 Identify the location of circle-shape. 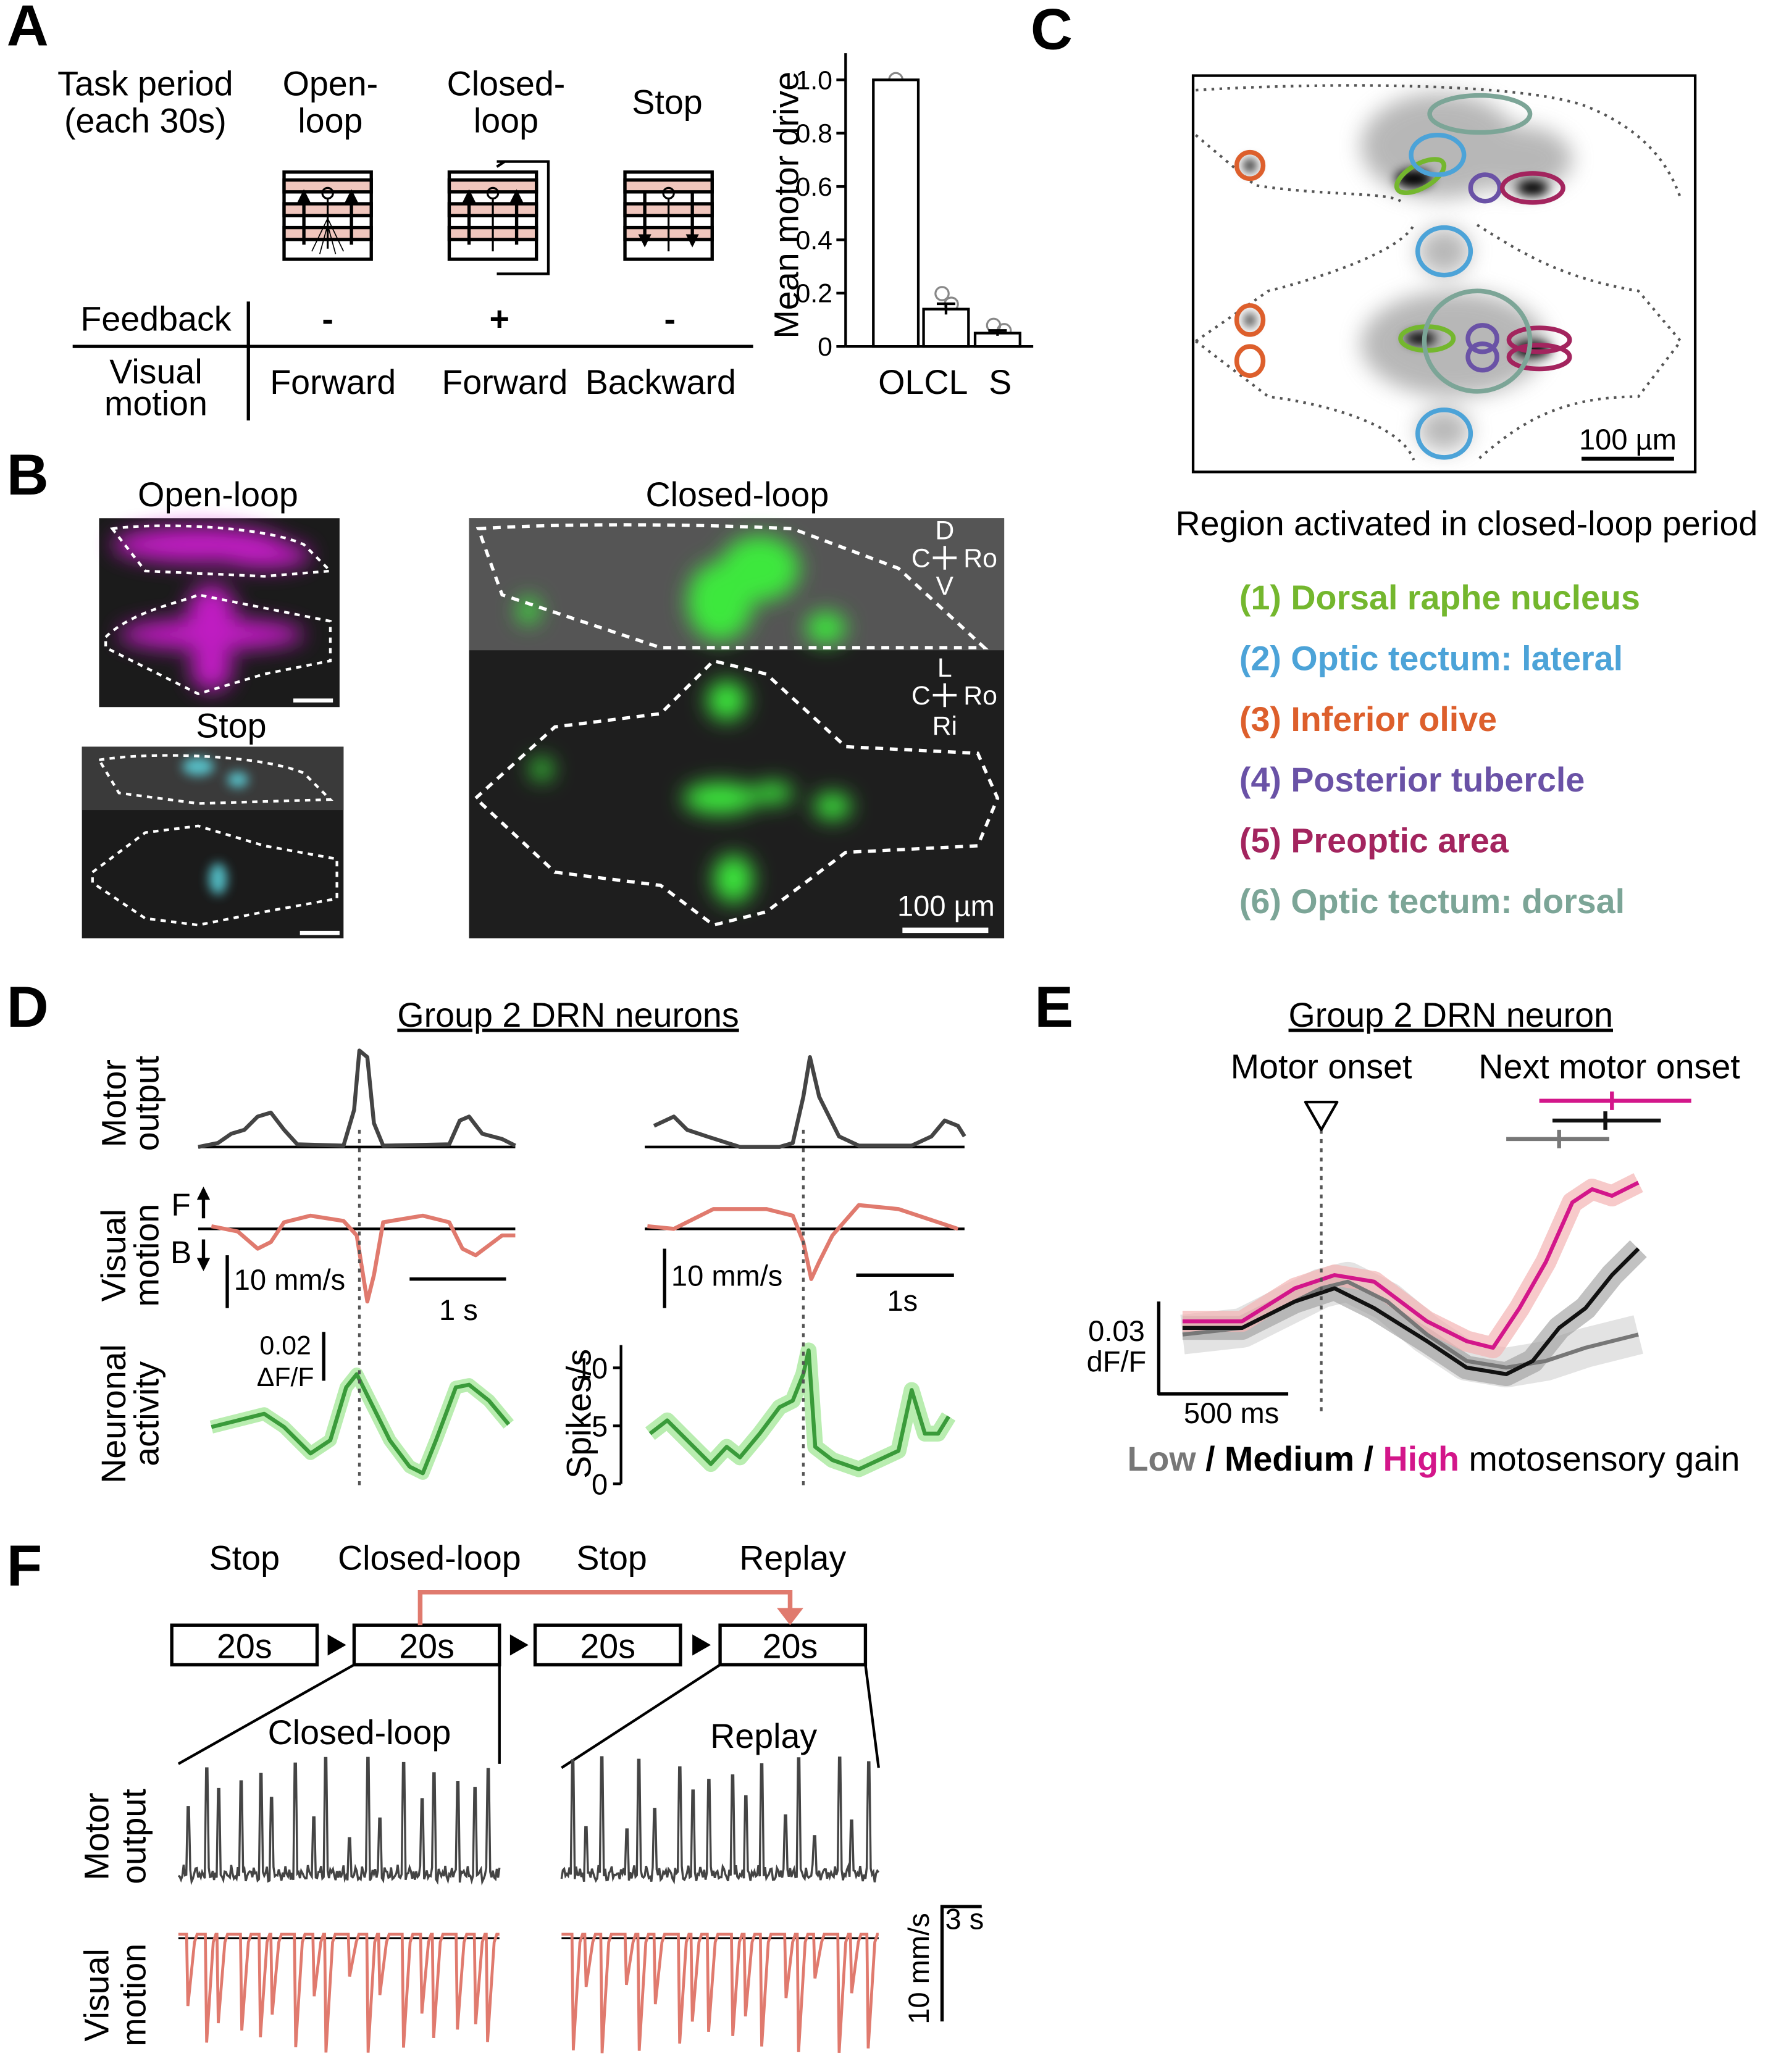
(327, 193).